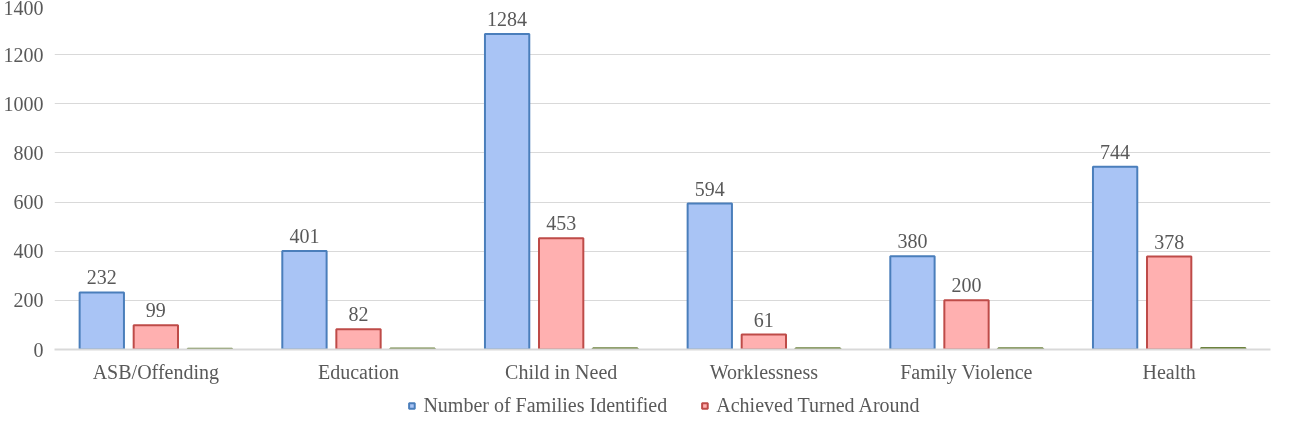  I want to click on data-label: 61, so click(763, 319).